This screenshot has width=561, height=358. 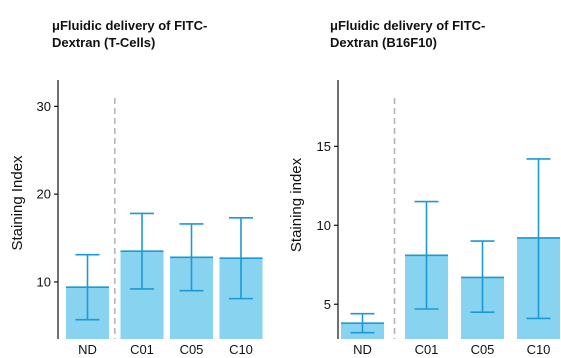 What do you see at coordinates (383, 42) in the screenshot?
I see `chart-title-line2: Dextran (B16F10)` at bounding box center [383, 42].